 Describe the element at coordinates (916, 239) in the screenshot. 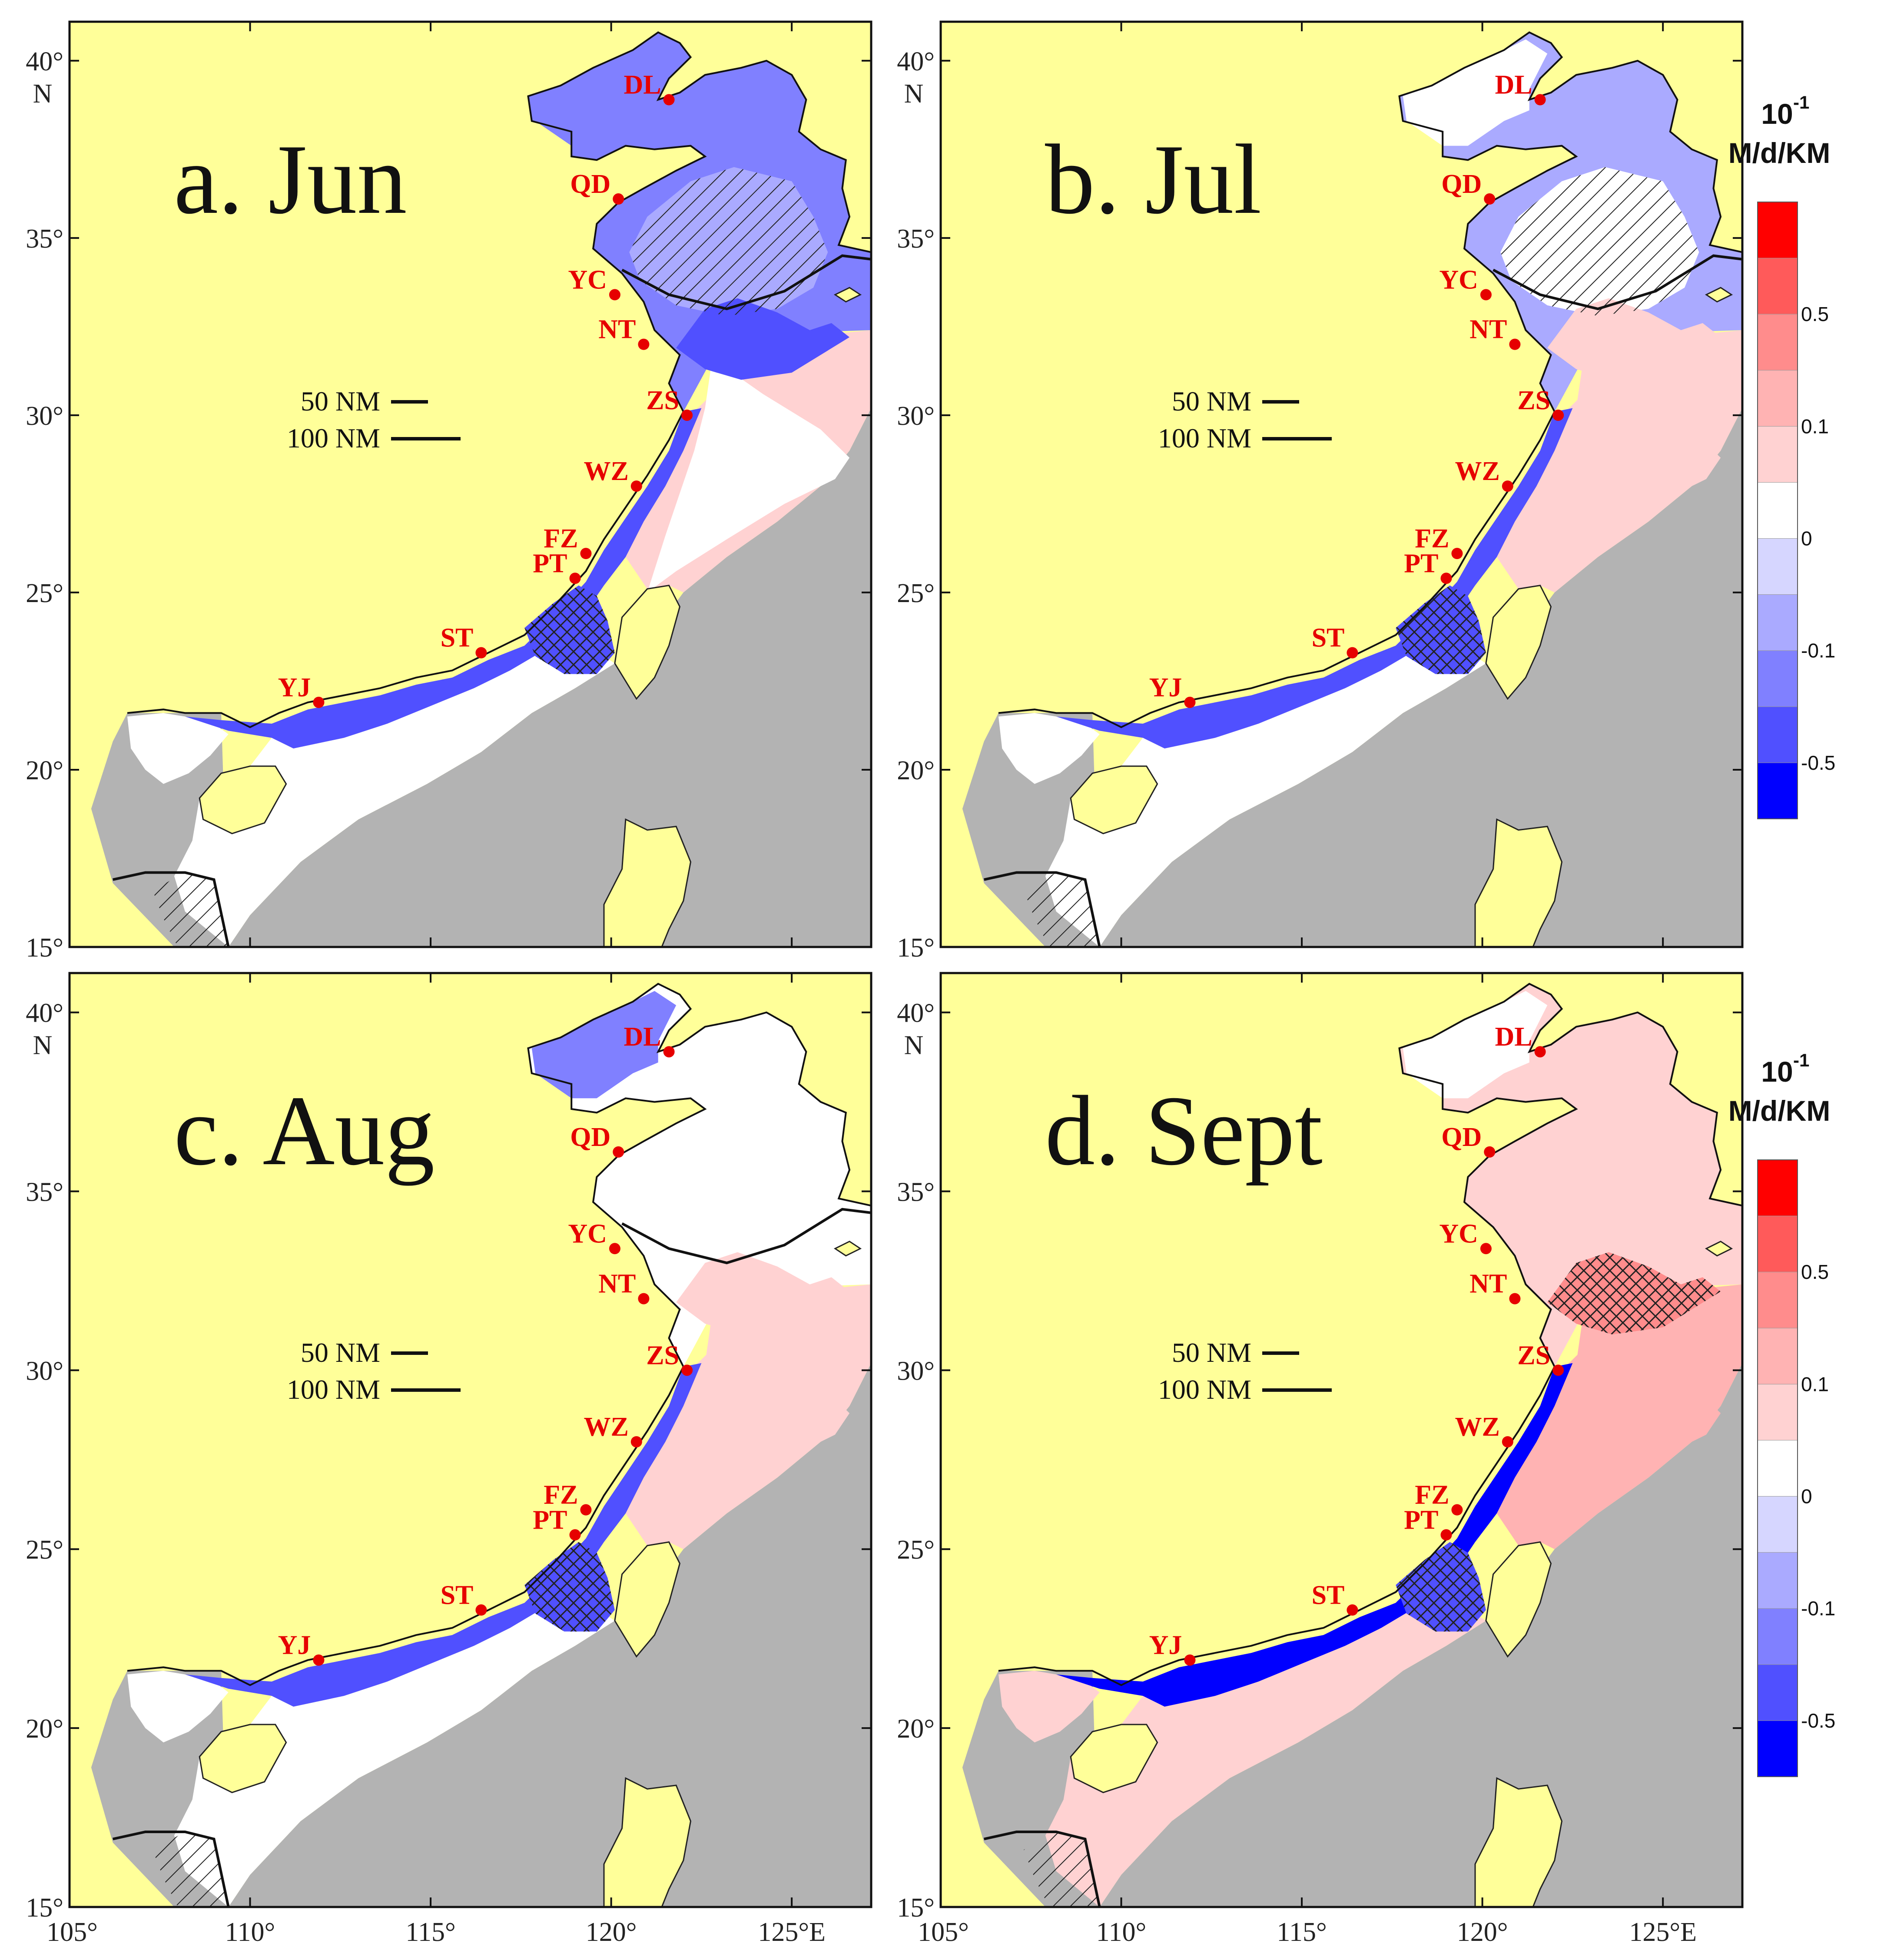

I see `y-tick-label: 35°` at that location.